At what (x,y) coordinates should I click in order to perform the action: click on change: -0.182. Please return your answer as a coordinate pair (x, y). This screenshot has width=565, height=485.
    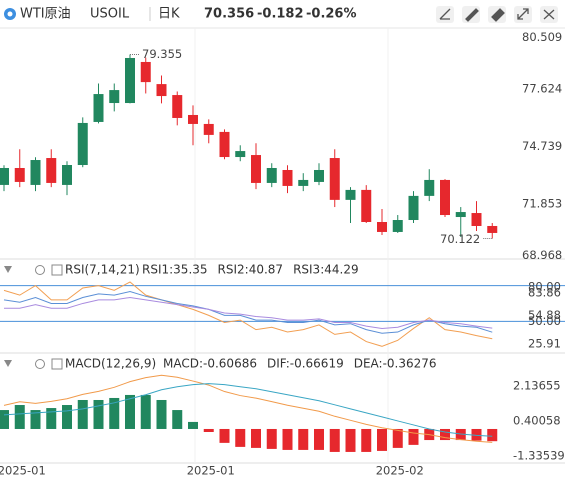
    Looking at the image, I should click on (280, 14).